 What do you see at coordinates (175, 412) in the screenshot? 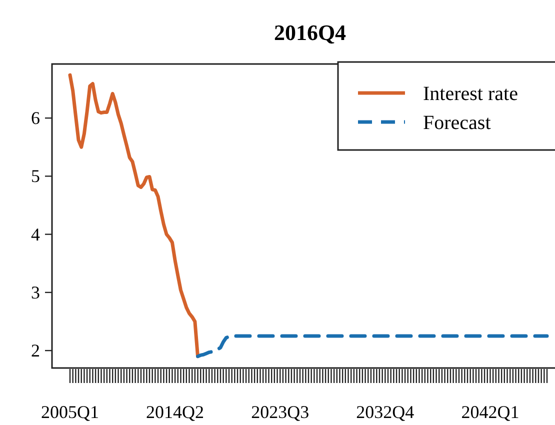
I see `x-tick-label: 2014Q2` at bounding box center [175, 412].